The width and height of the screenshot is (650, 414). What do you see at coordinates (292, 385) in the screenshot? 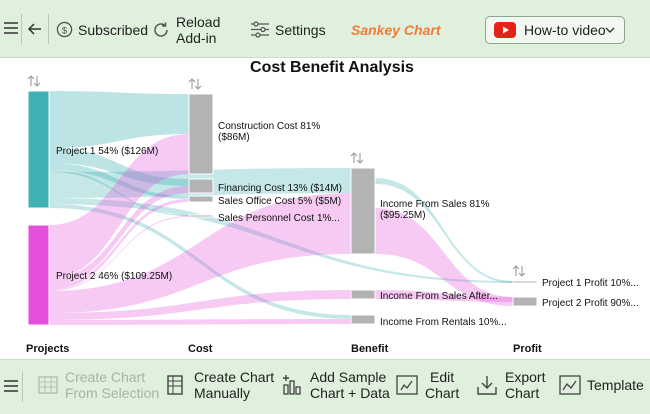
I see `add-chart-icon` at bounding box center [292, 385].